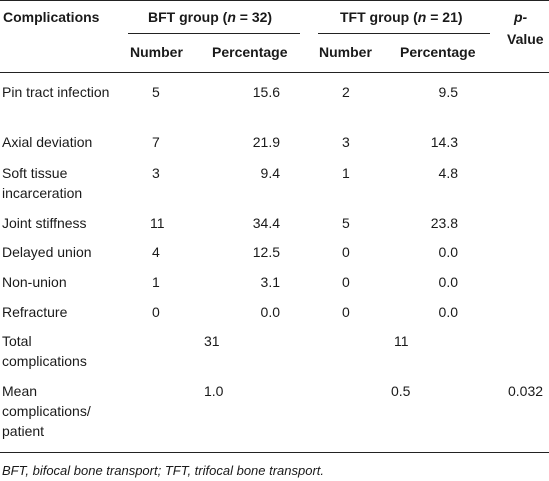 The height and width of the screenshot is (481, 549). Describe the element at coordinates (156, 282) in the screenshot. I see `row-bft-number: 1` at that location.